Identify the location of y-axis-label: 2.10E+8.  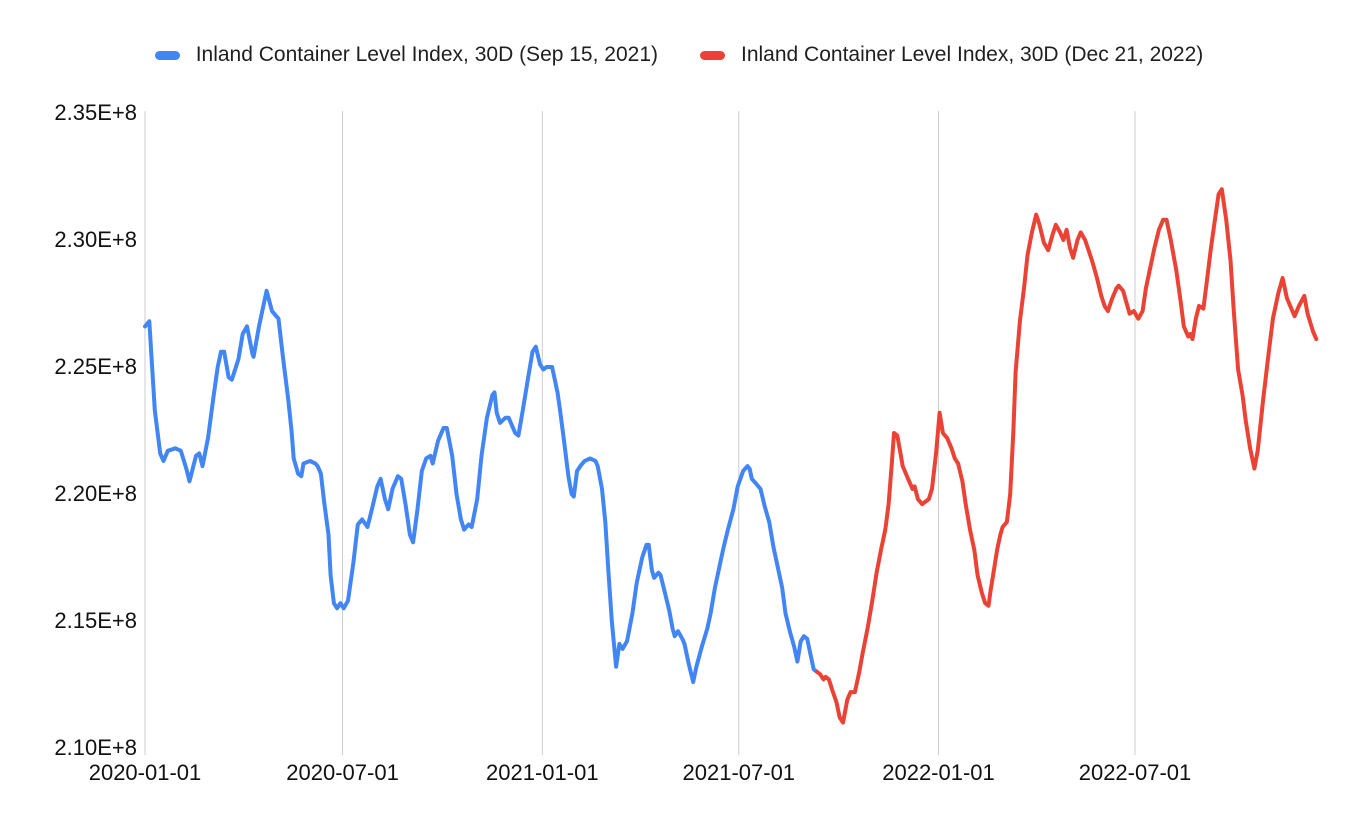
(95, 747).